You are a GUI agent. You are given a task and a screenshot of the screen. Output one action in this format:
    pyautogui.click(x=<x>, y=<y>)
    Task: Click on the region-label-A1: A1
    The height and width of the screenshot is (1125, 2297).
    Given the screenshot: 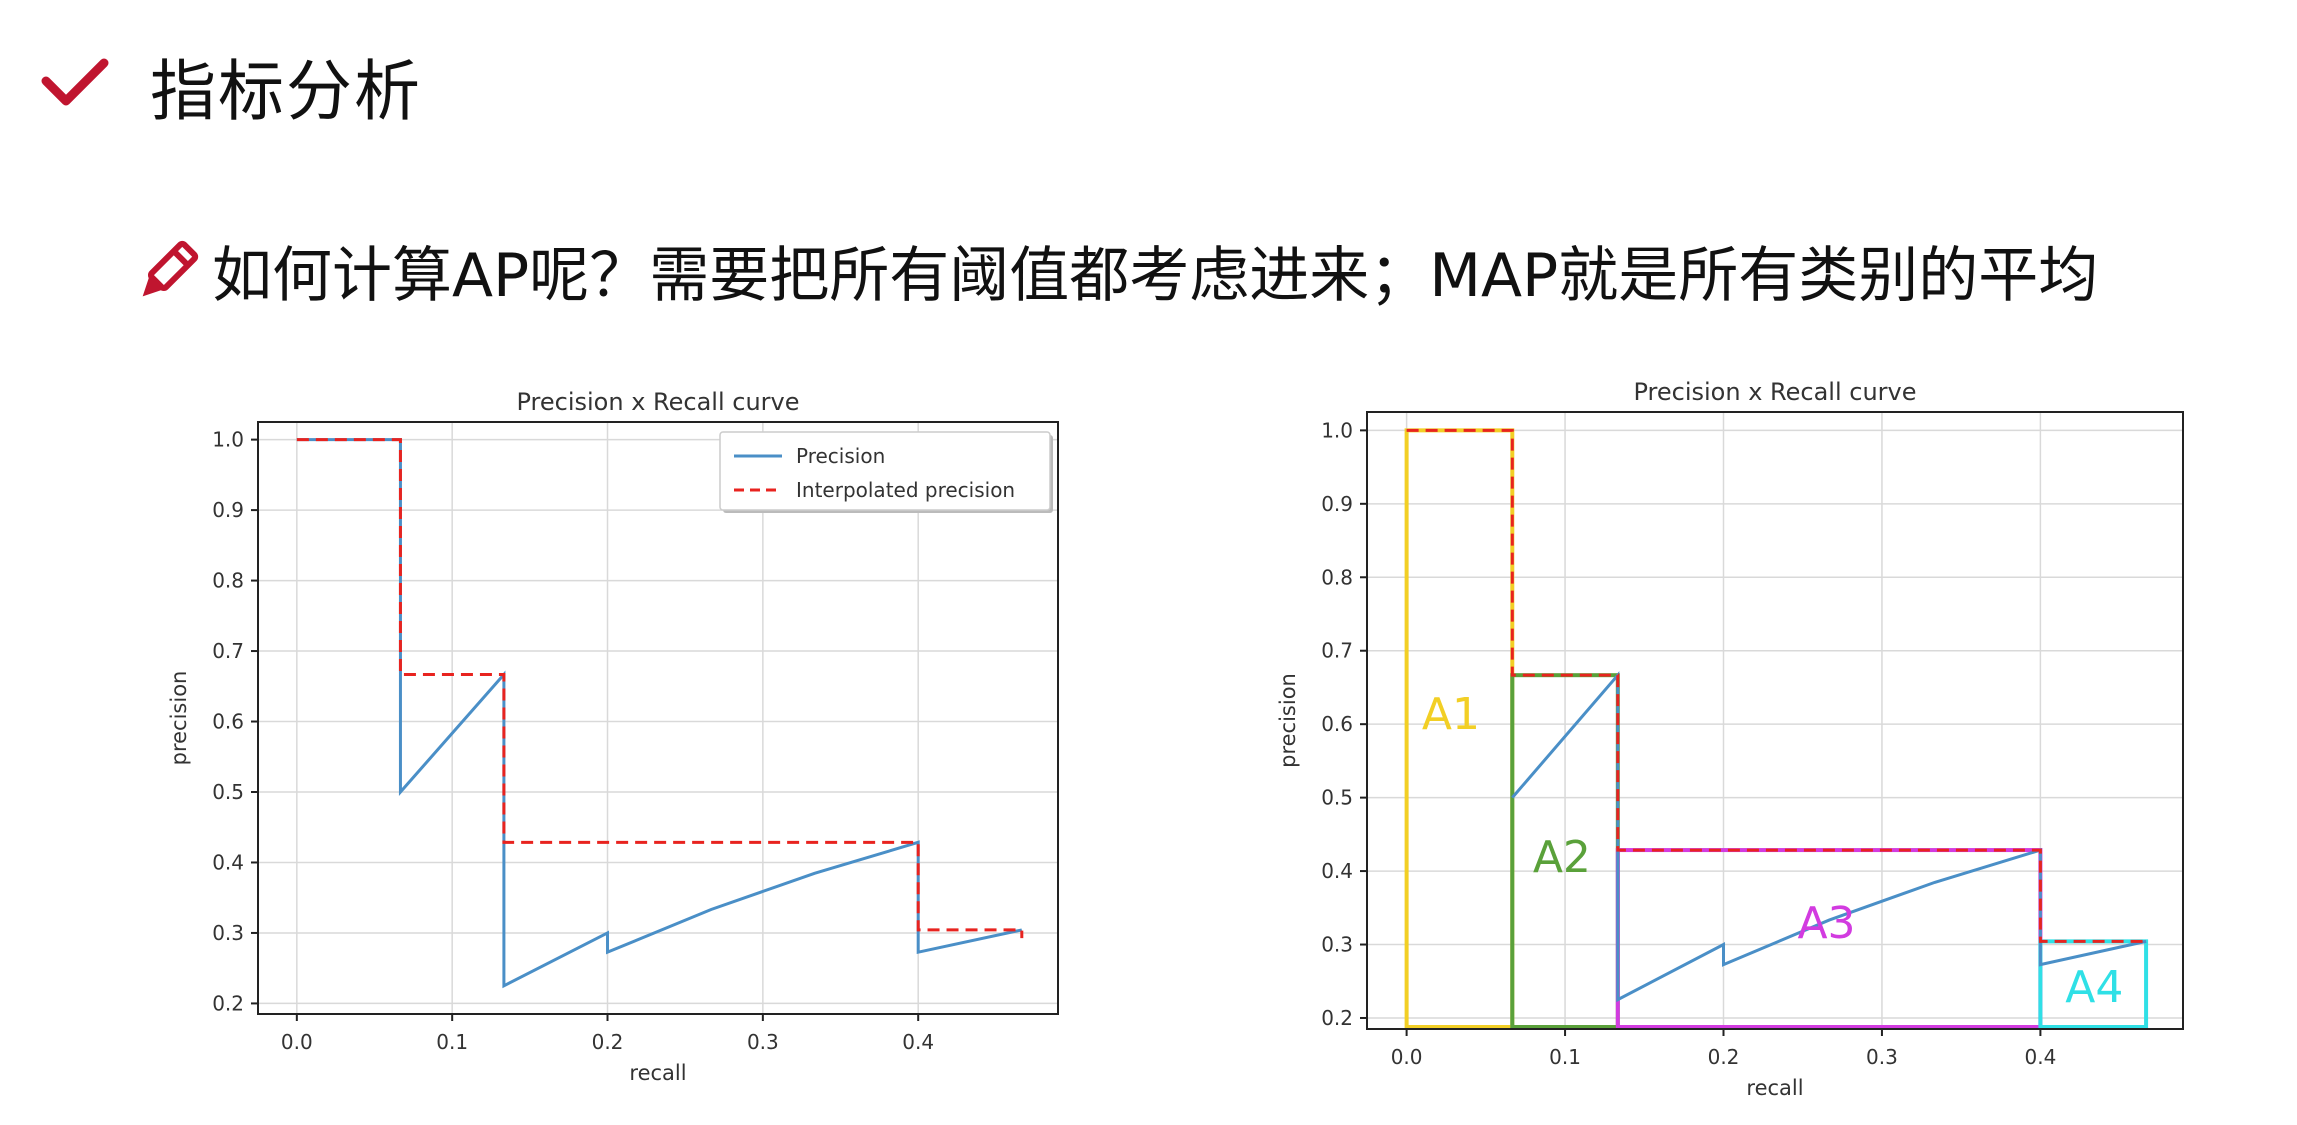 What is the action you would take?
    pyautogui.click(x=1451, y=714)
    